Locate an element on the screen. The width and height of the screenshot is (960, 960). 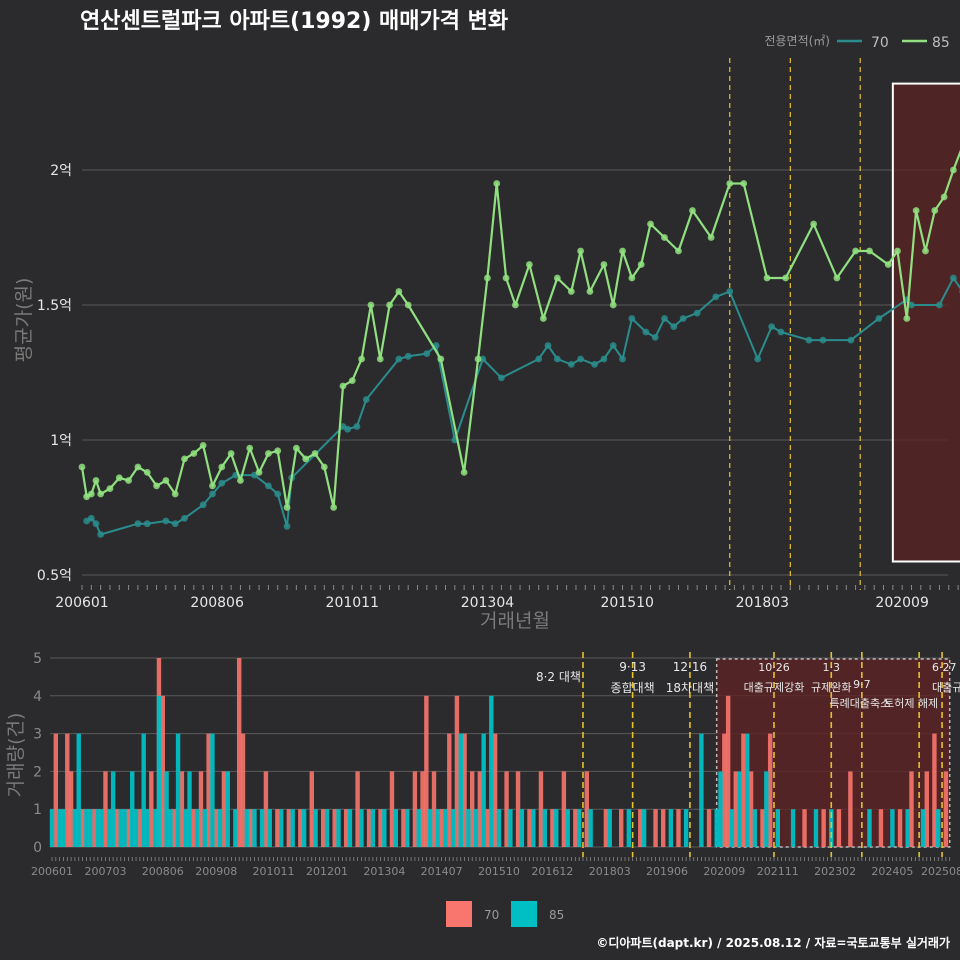
legend-title: 전용면적(㎡) is located at coordinates (797, 41).